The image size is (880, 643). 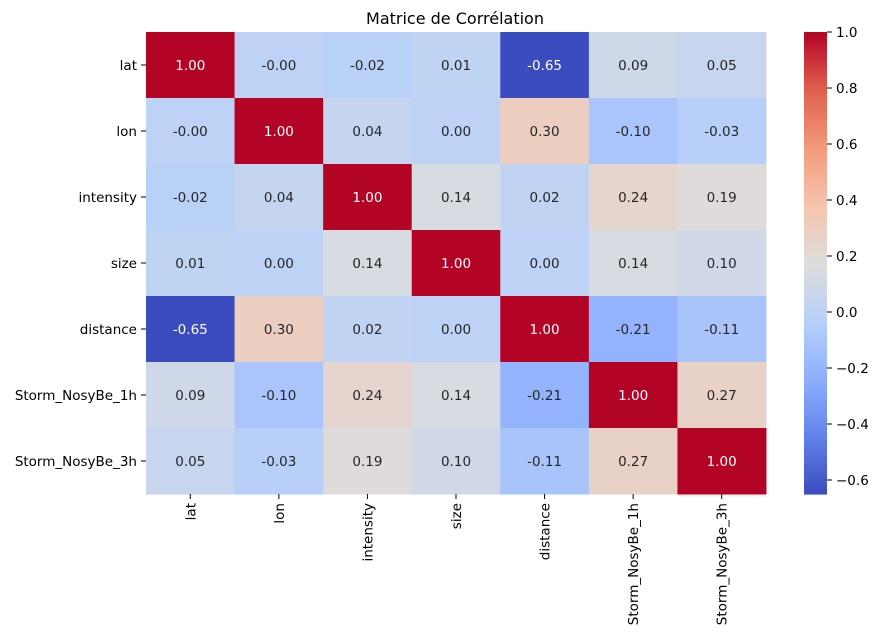 I want to click on cell-value-label: 0.27, so click(x=722, y=396).